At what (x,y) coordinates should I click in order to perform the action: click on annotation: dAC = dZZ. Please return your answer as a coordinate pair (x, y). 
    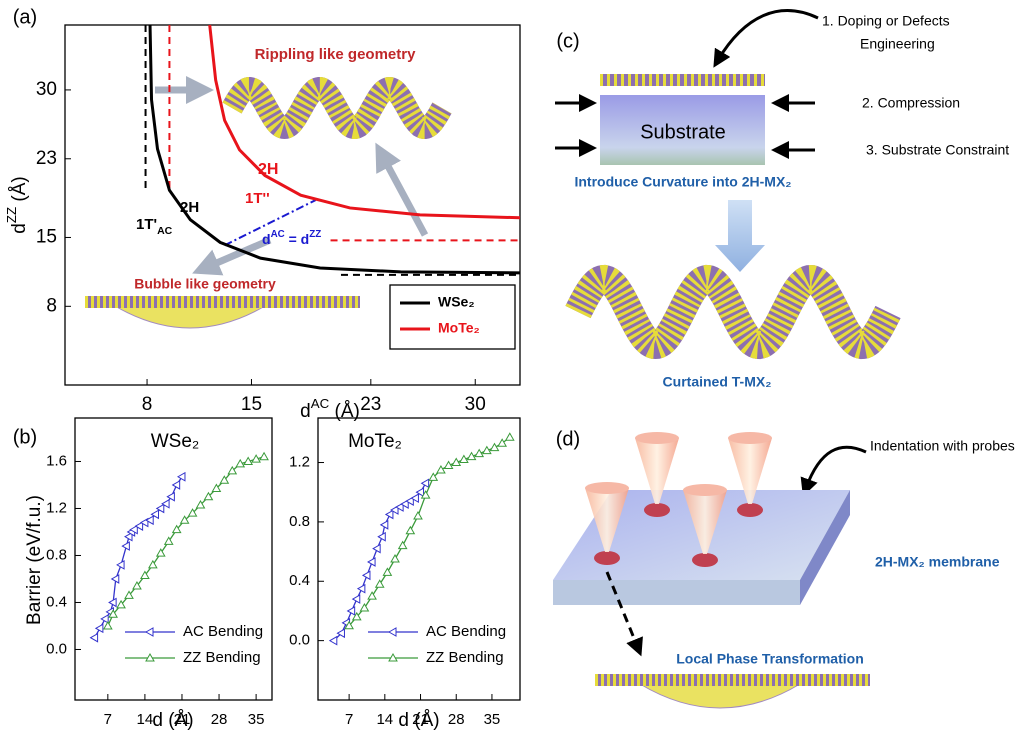
    Looking at the image, I should click on (291, 238).